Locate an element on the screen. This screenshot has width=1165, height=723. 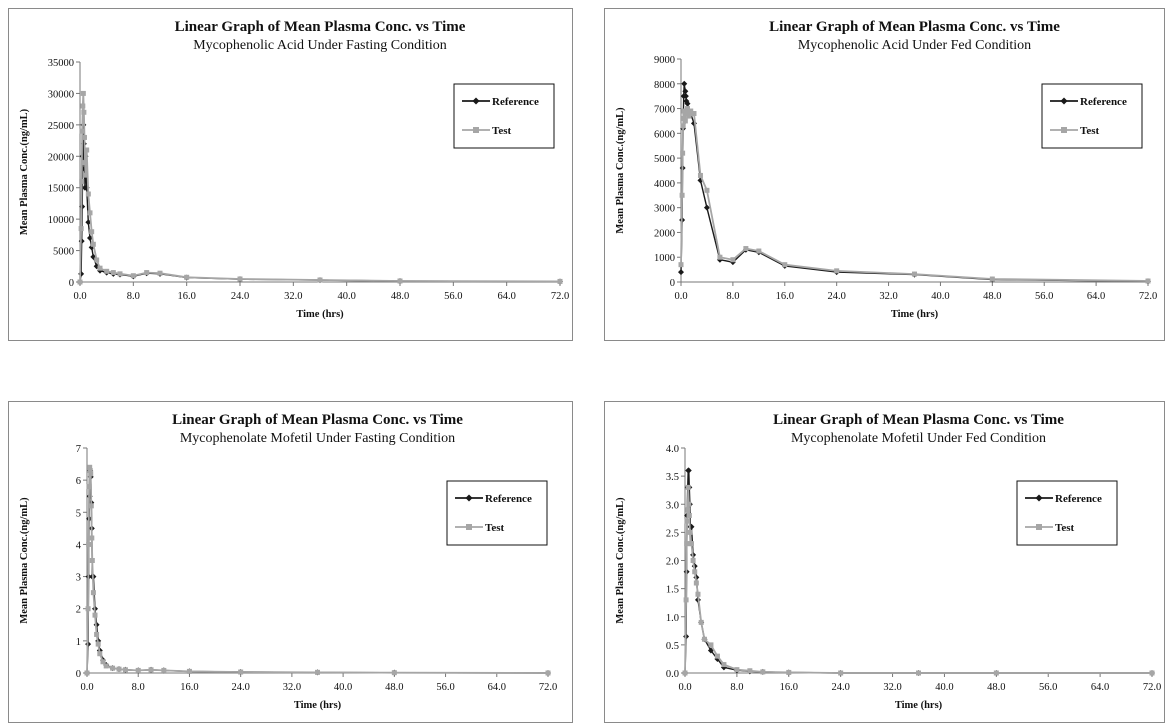
y-tick-label: 4000 is located at coordinates (664, 184).